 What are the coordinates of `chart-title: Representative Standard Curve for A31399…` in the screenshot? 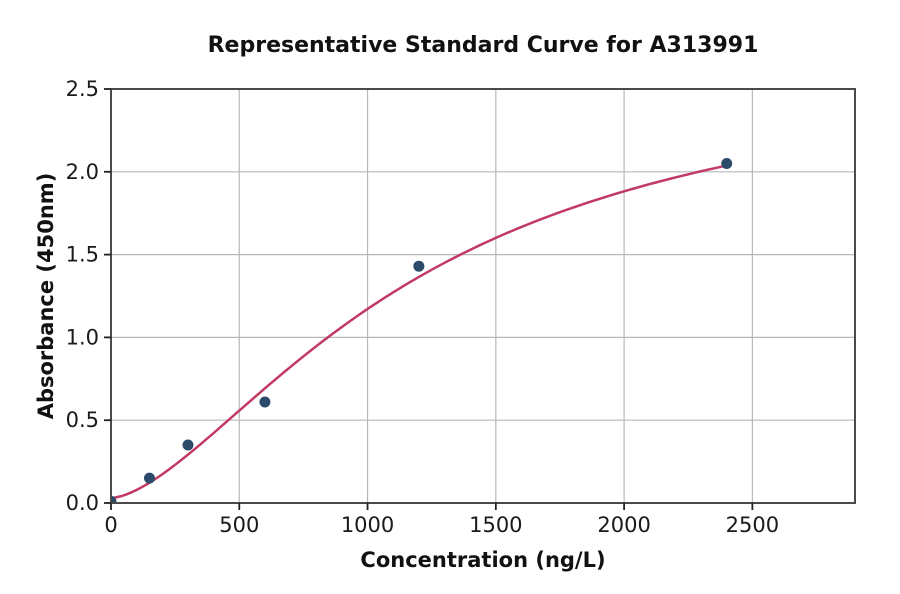 It's located at (483, 45).